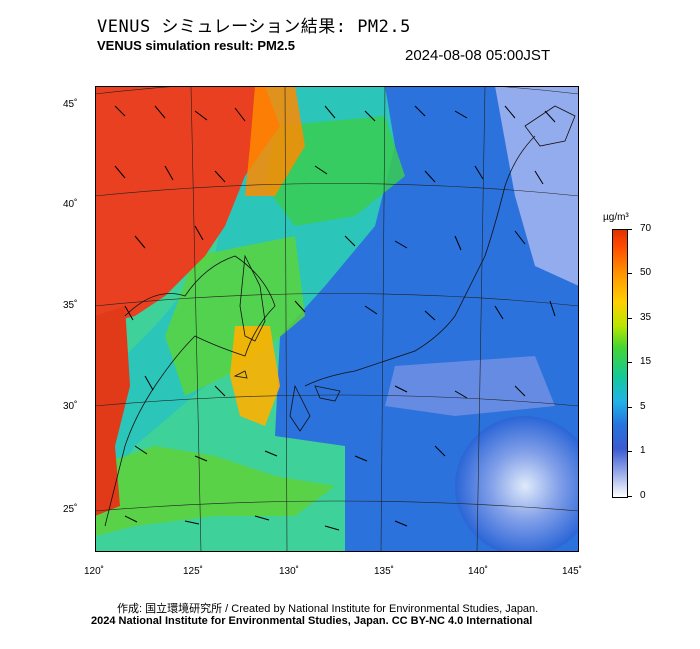  I want to click on colorbar-tick-15: 15, so click(646, 361).